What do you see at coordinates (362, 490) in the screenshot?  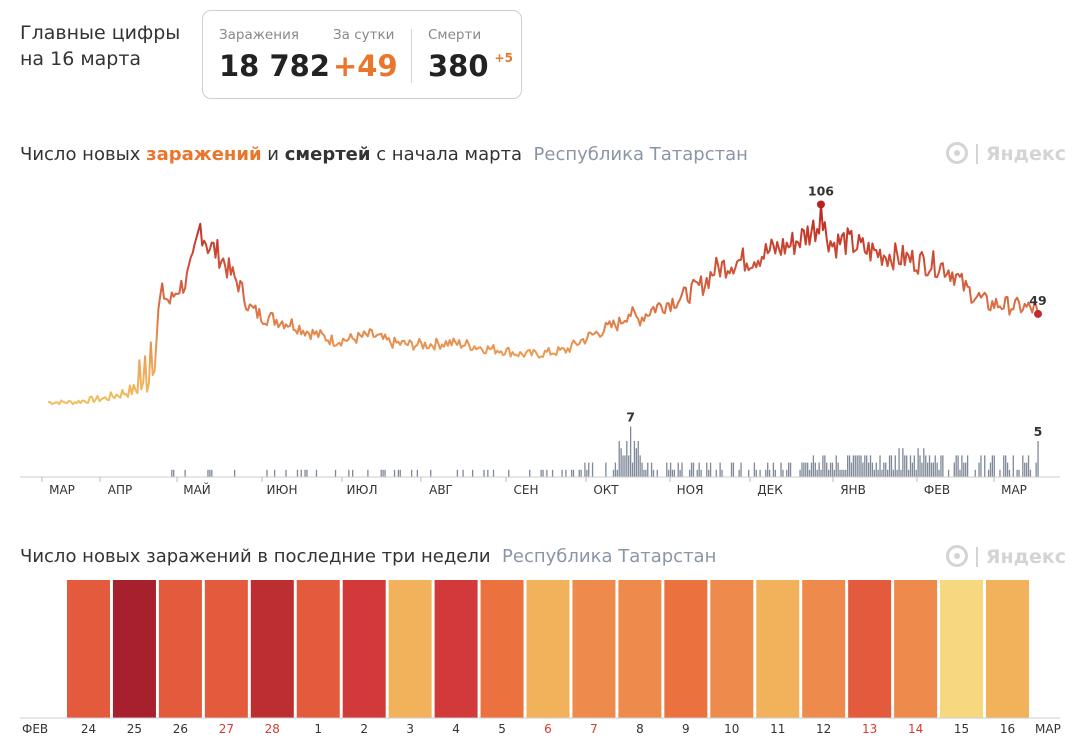 I see `x-tick-label: ИЮЛ` at bounding box center [362, 490].